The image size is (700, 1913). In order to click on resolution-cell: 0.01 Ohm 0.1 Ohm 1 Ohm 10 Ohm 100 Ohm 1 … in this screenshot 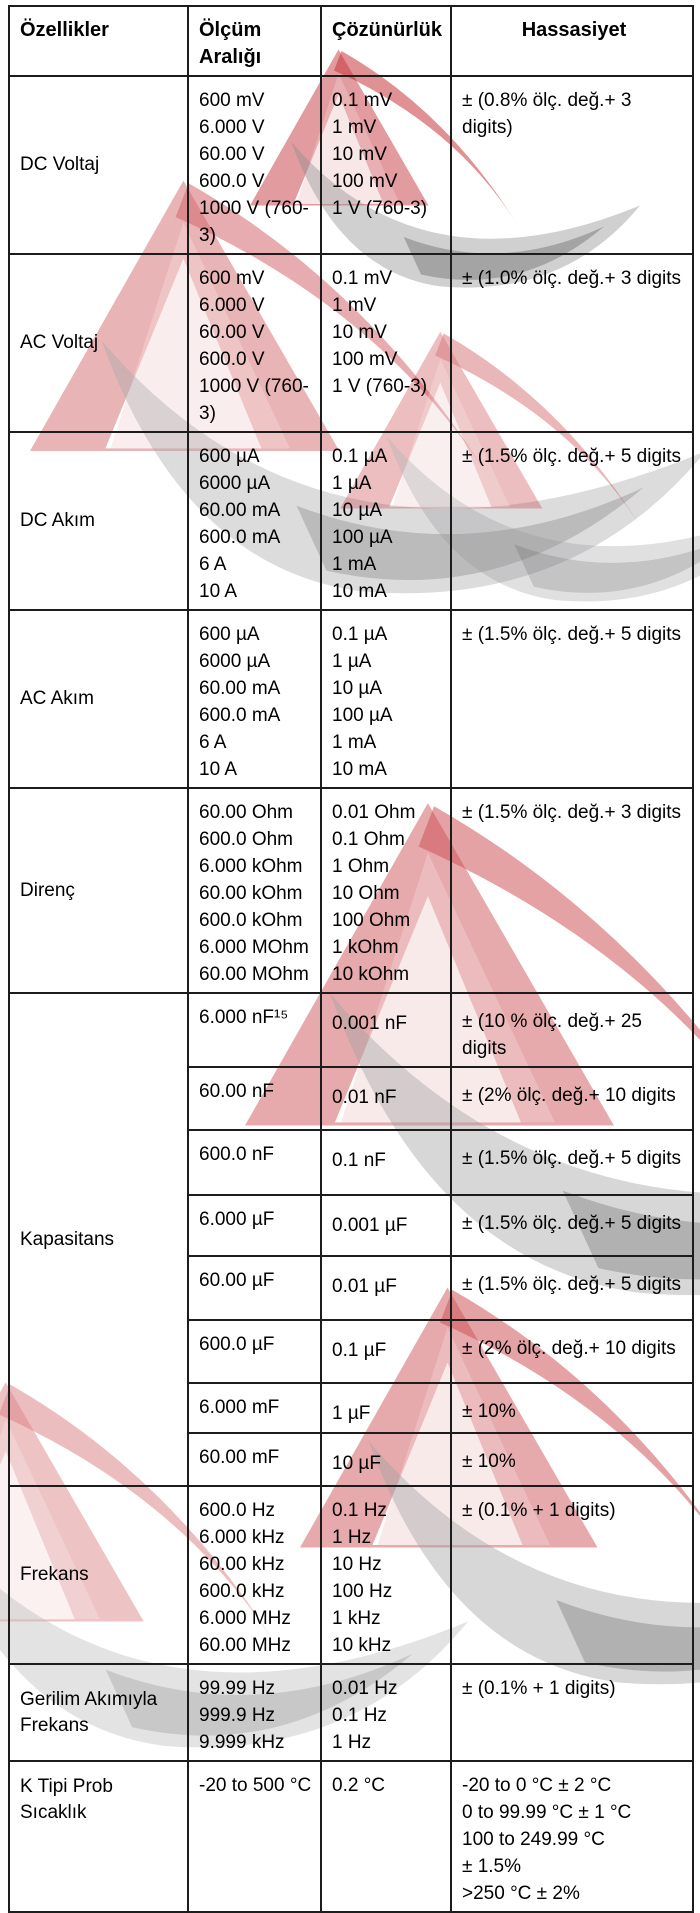, I will do `click(386, 890)`.